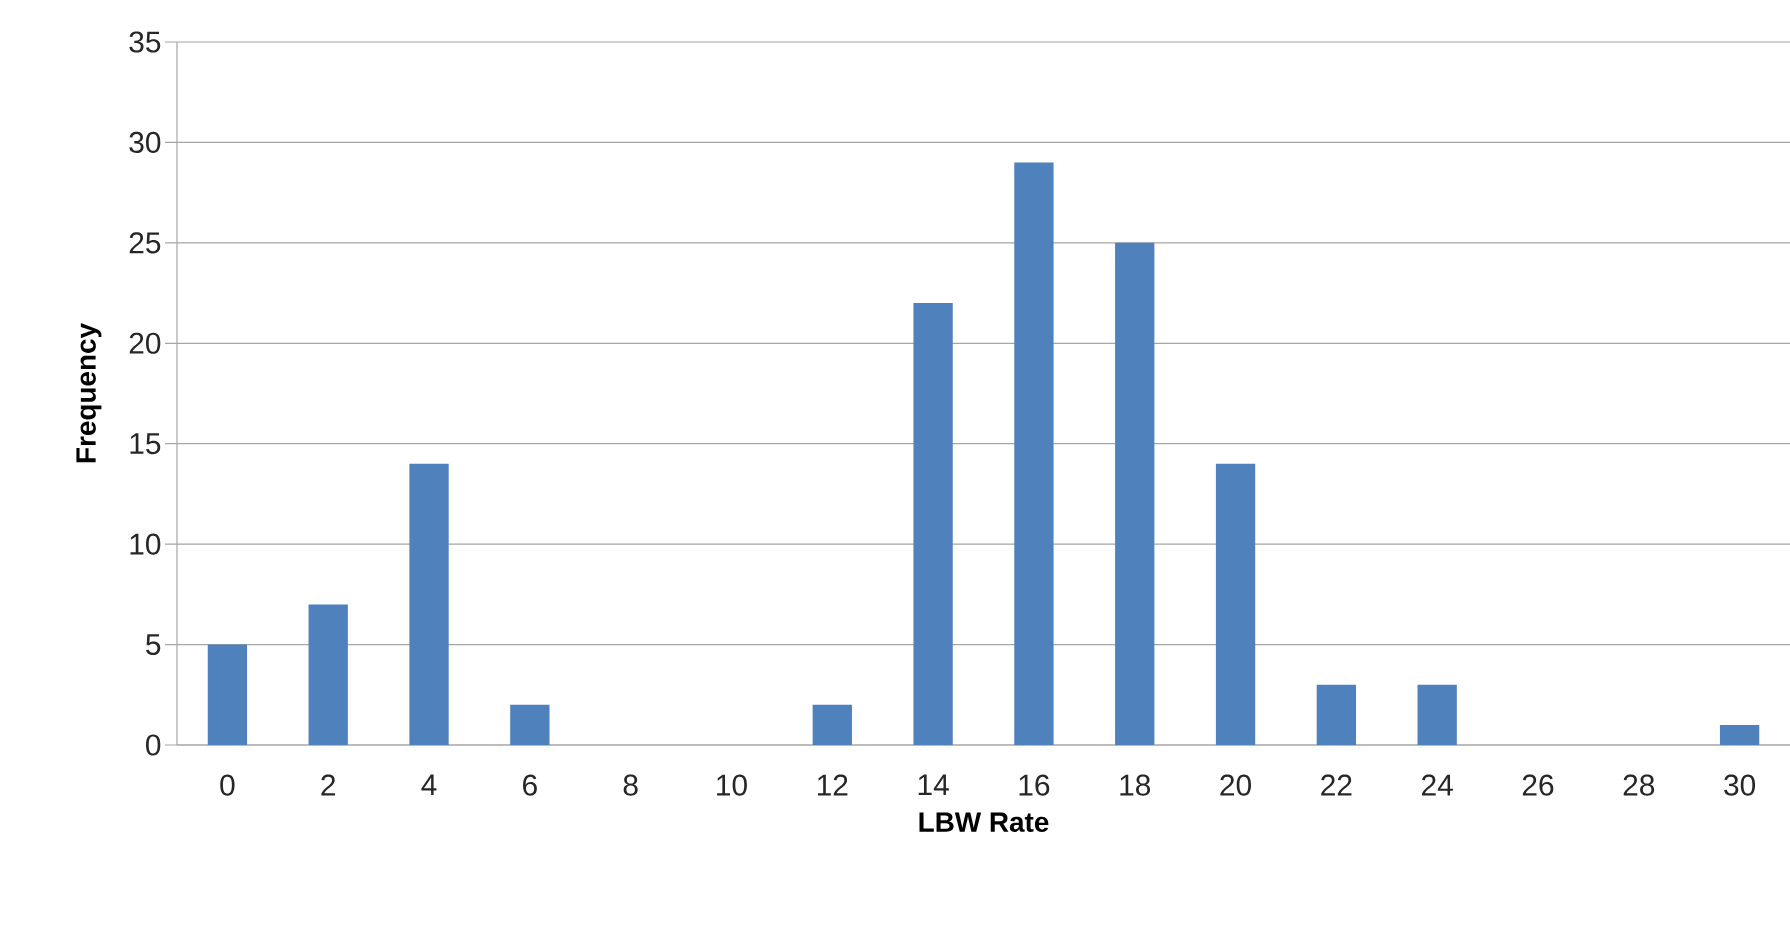 The image size is (1790, 933). What do you see at coordinates (145, 142) in the screenshot?
I see `y-tick-label: 30` at bounding box center [145, 142].